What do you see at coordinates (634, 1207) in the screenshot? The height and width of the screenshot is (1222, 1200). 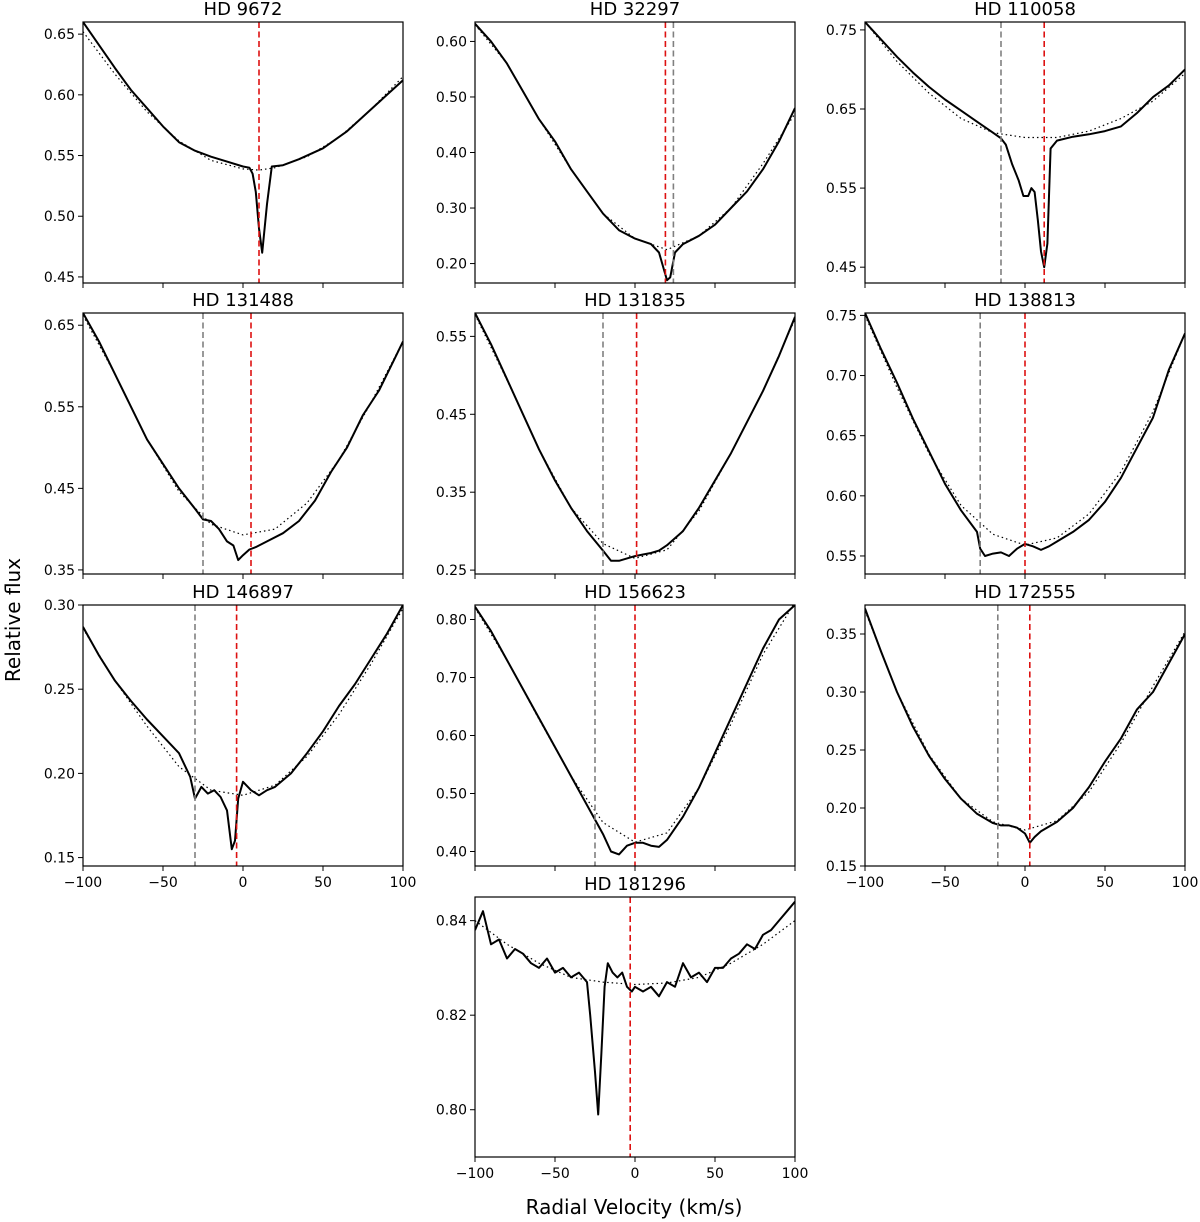 I see `x-axis-label: Radial Velocity (km/s)` at bounding box center [634, 1207].